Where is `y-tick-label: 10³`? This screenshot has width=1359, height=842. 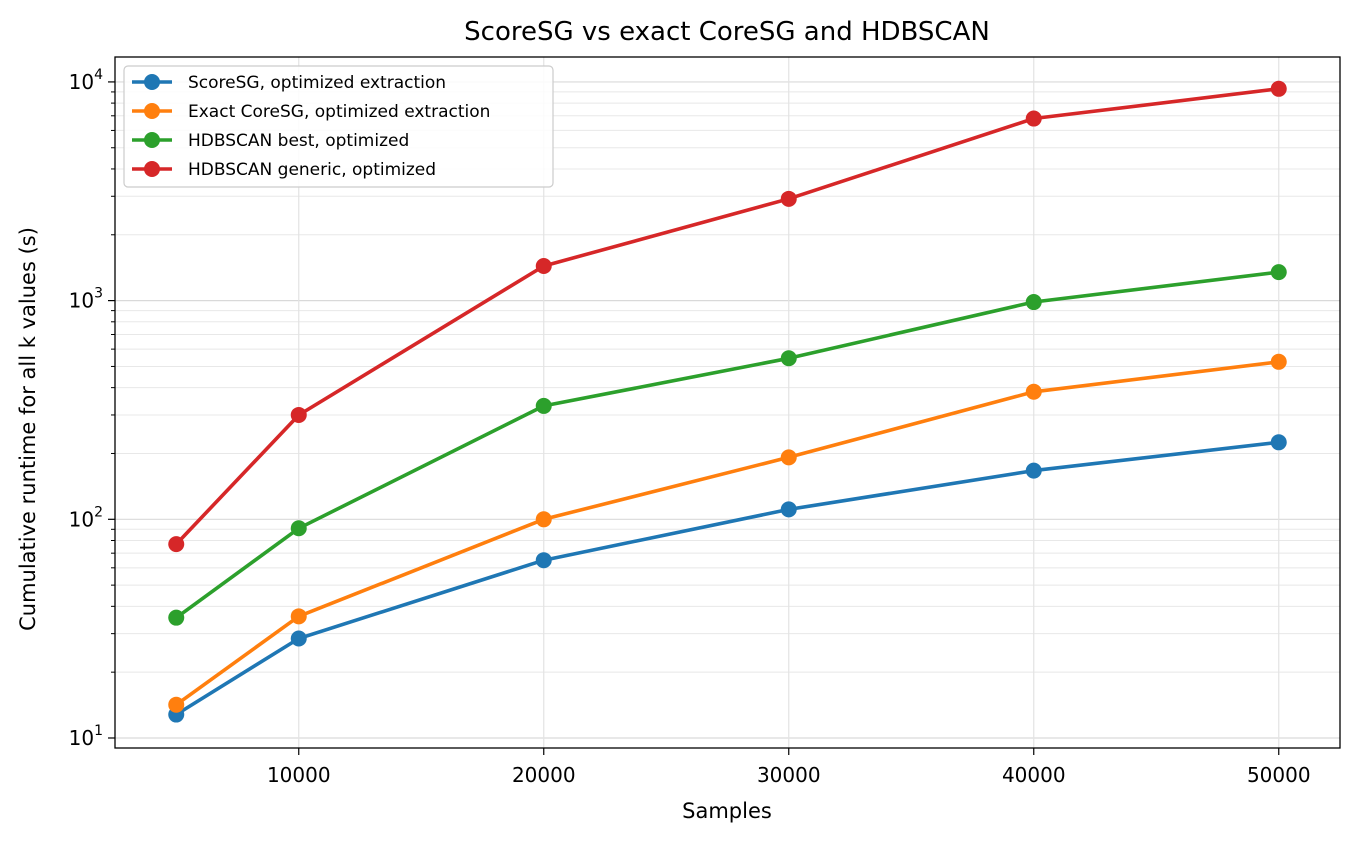
y-tick-label: 10³ is located at coordinates (86, 299).